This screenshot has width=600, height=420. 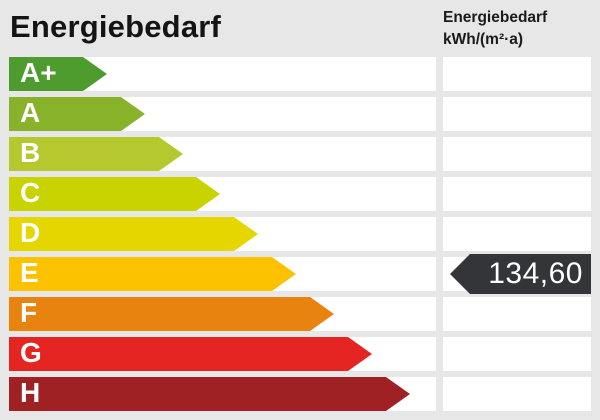 I want to click on row-band: D, so click(x=222, y=234).